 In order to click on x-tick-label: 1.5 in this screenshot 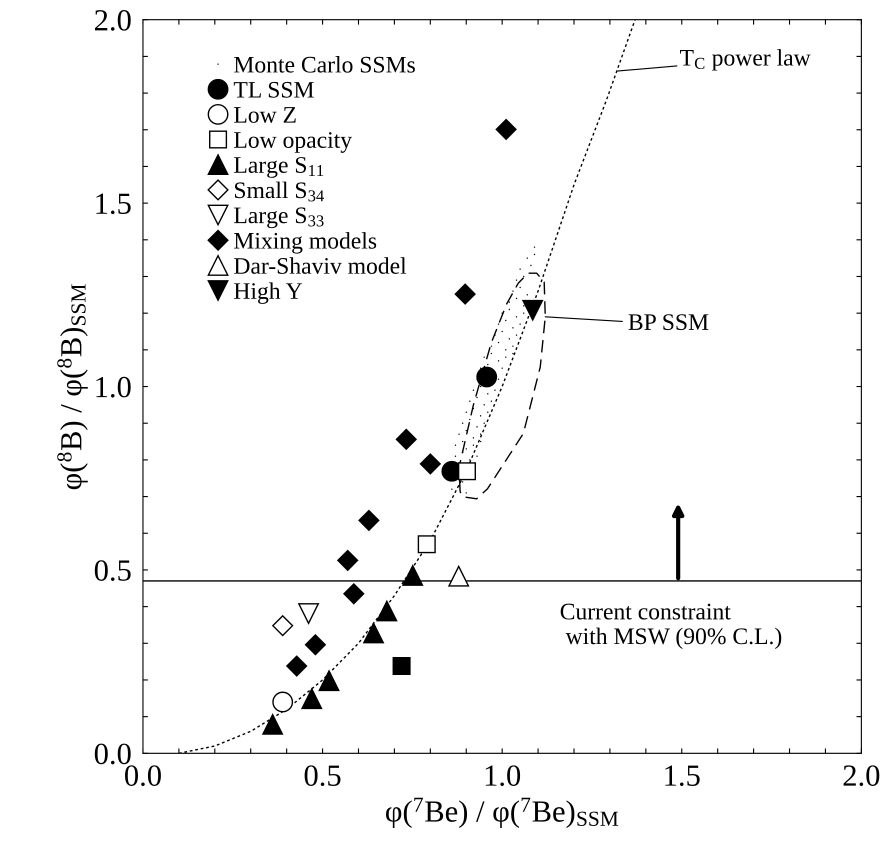, I will do `click(682, 775)`.